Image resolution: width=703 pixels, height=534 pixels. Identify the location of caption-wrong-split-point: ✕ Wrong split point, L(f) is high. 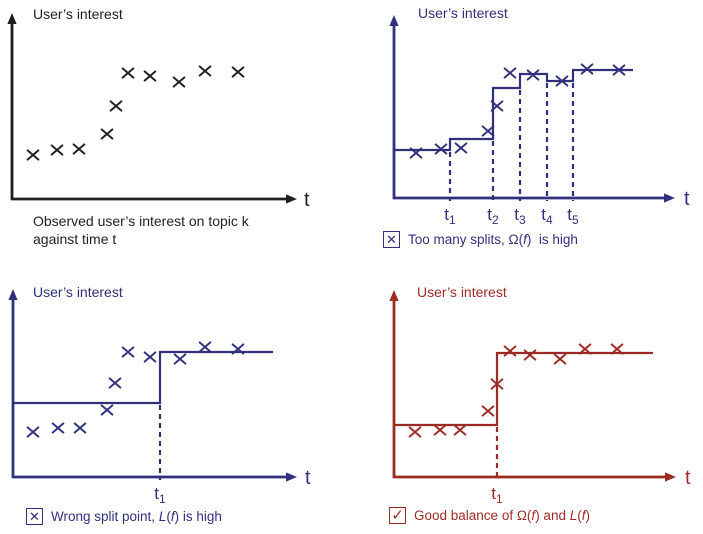
(124, 517).